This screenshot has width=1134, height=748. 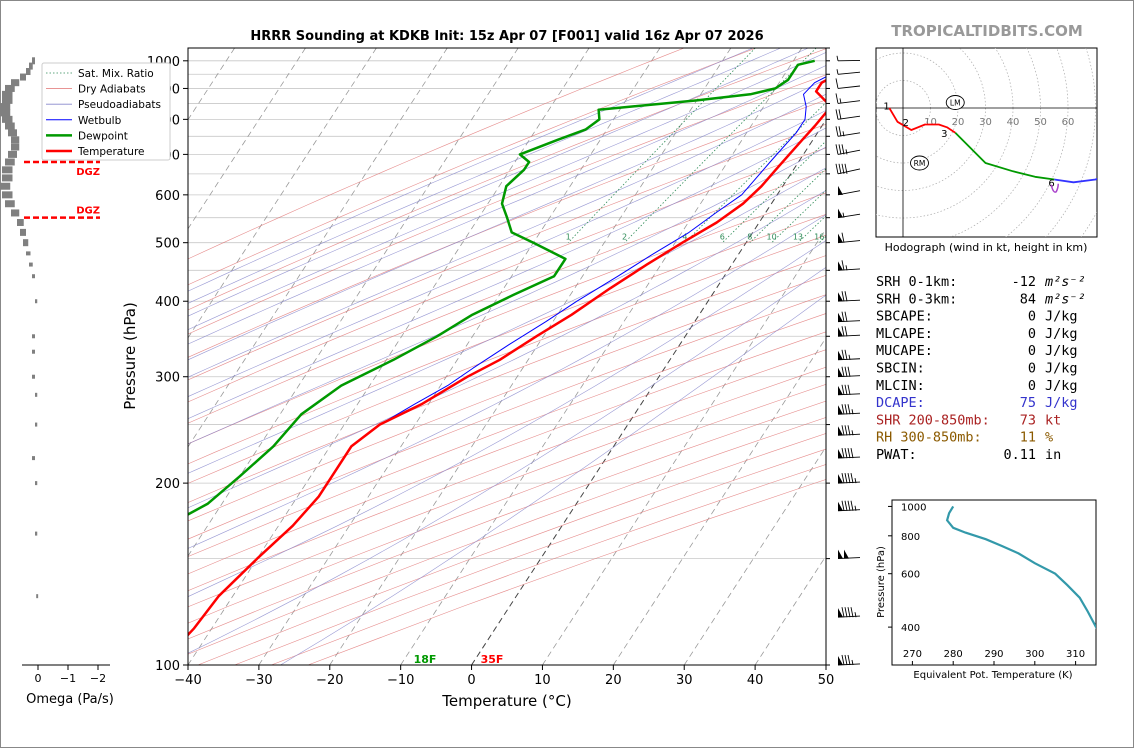 What do you see at coordinates (506, 701) in the screenshot?
I see `skewt-x-axis-label: Temperature (°C)` at bounding box center [506, 701].